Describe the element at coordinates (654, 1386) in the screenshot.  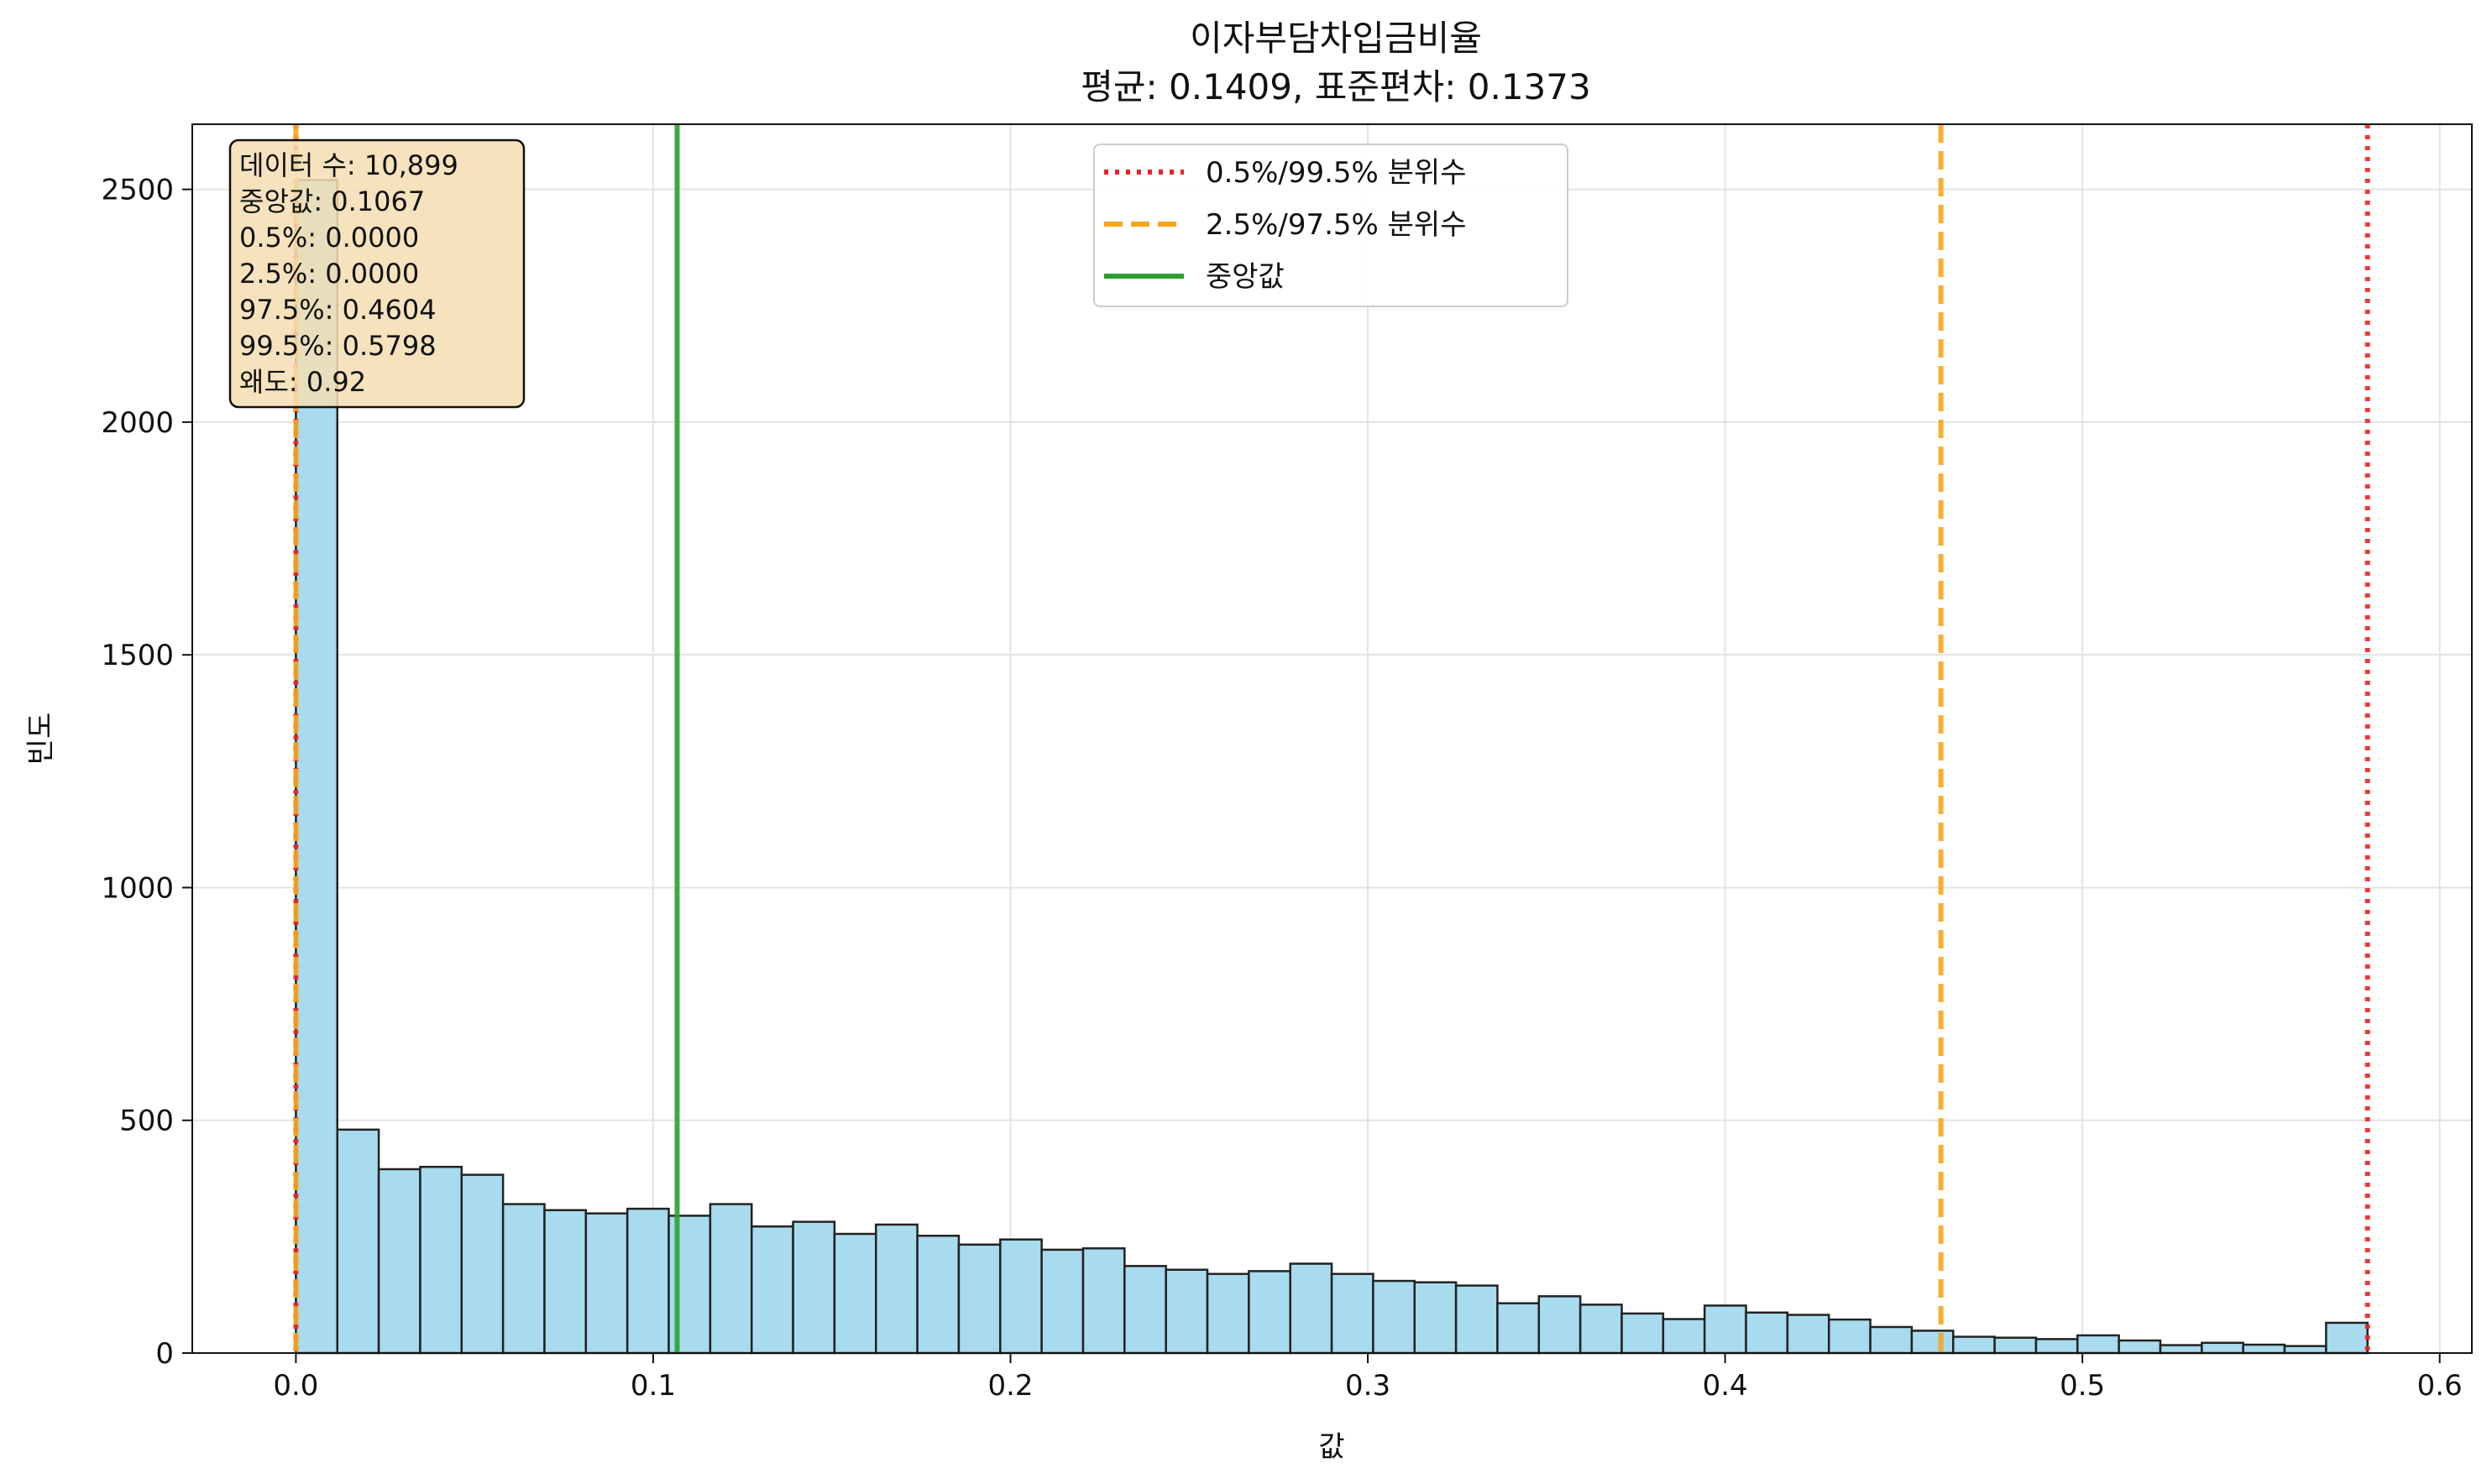
I see `x-tick-label: 0.1` at that location.